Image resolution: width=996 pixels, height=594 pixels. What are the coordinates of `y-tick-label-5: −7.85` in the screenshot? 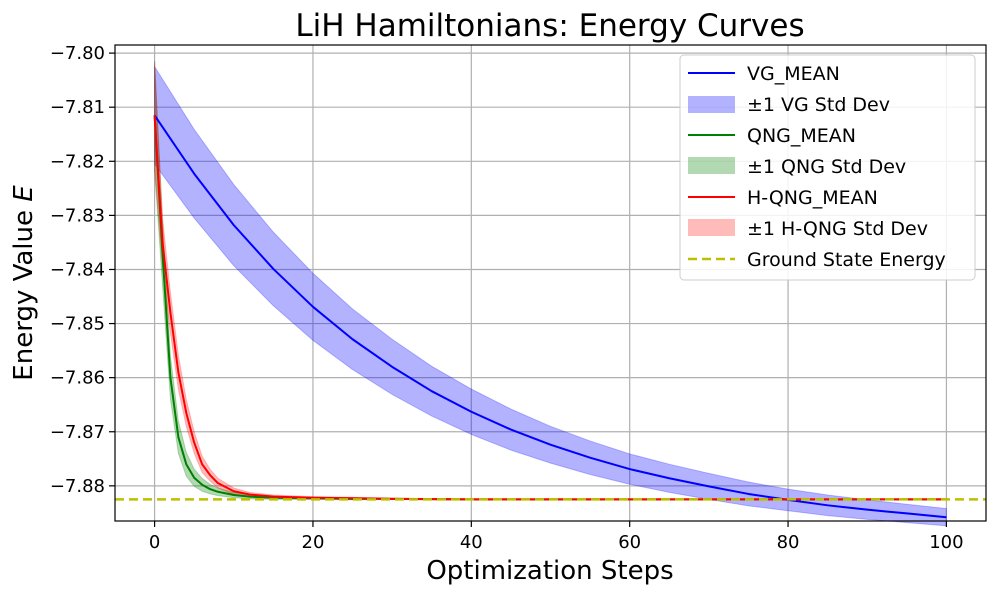 It's located at (77, 324).